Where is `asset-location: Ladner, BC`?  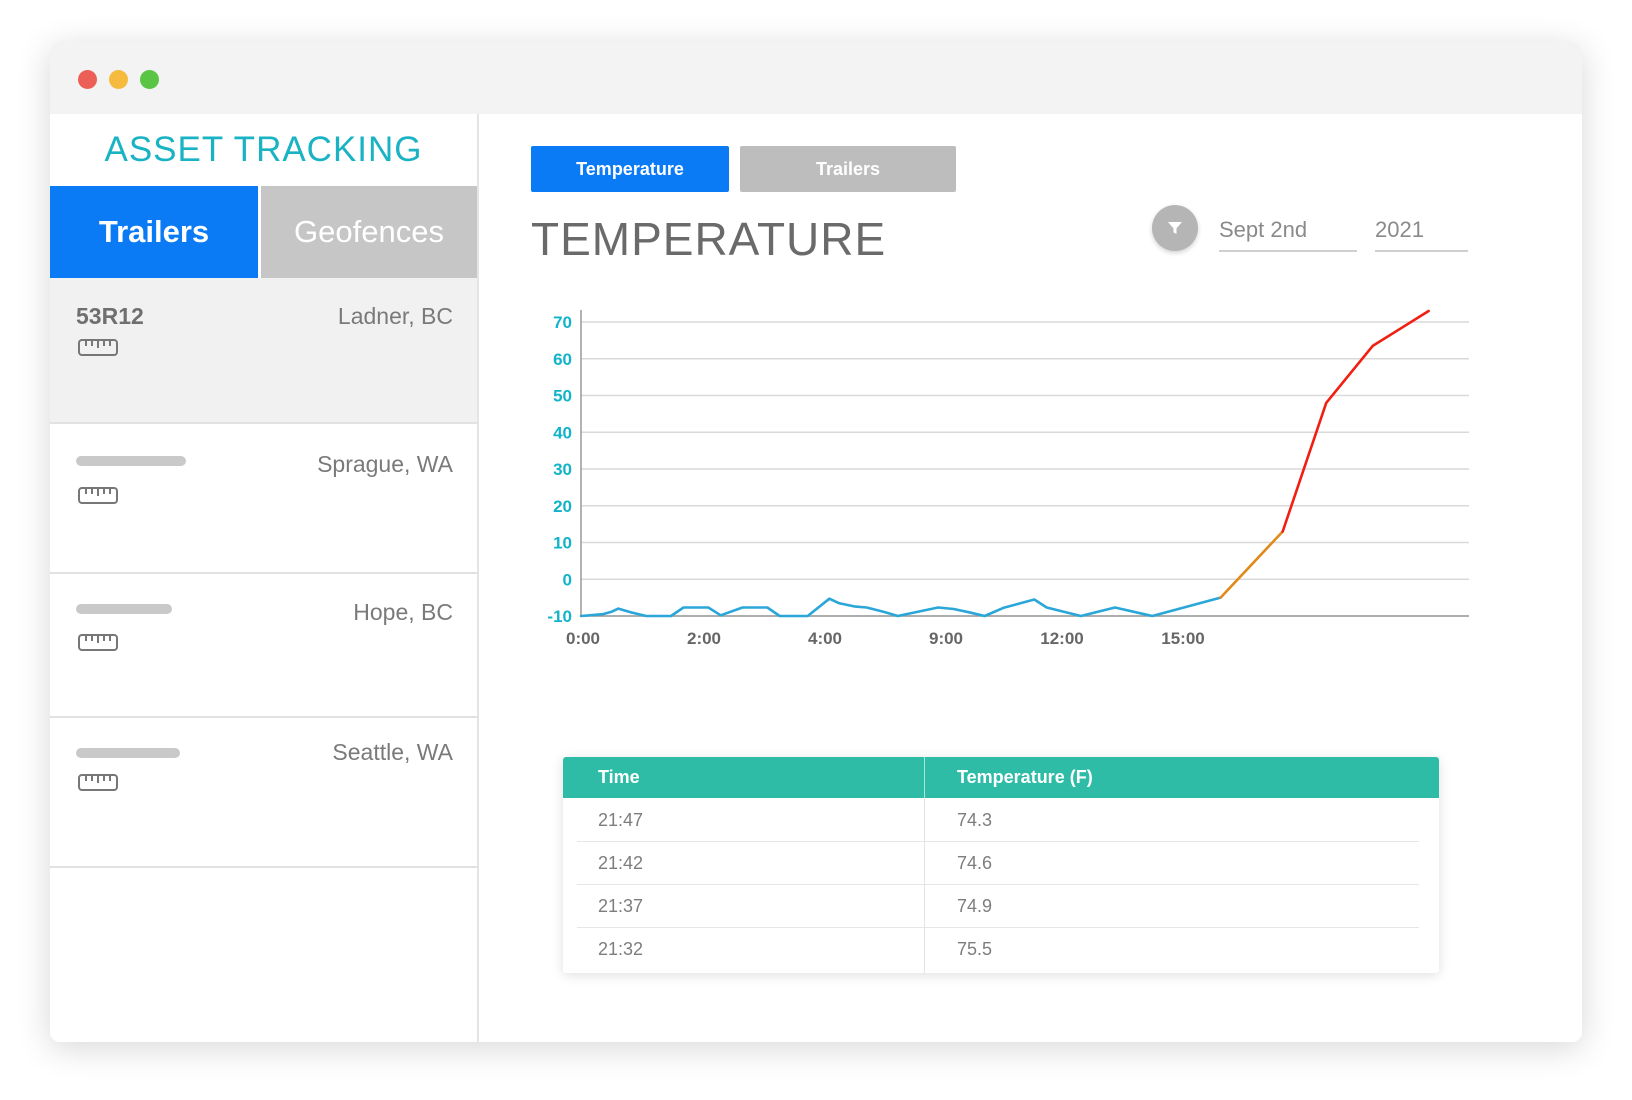
asset-location: Ladner, BC is located at coordinates (395, 316).